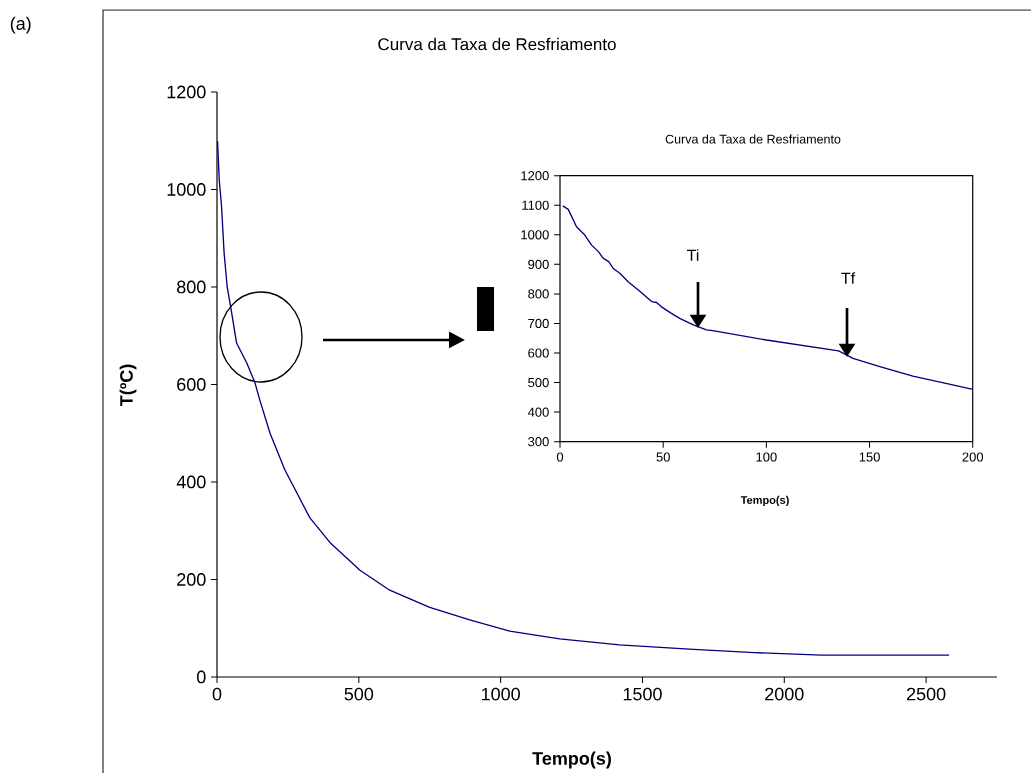 This screenshot has width=1031, height=773. What do you see at coordinates (784, 694) in the screenshot?
I see `x-tick-label: 2000` at bounding box center [784, 694].